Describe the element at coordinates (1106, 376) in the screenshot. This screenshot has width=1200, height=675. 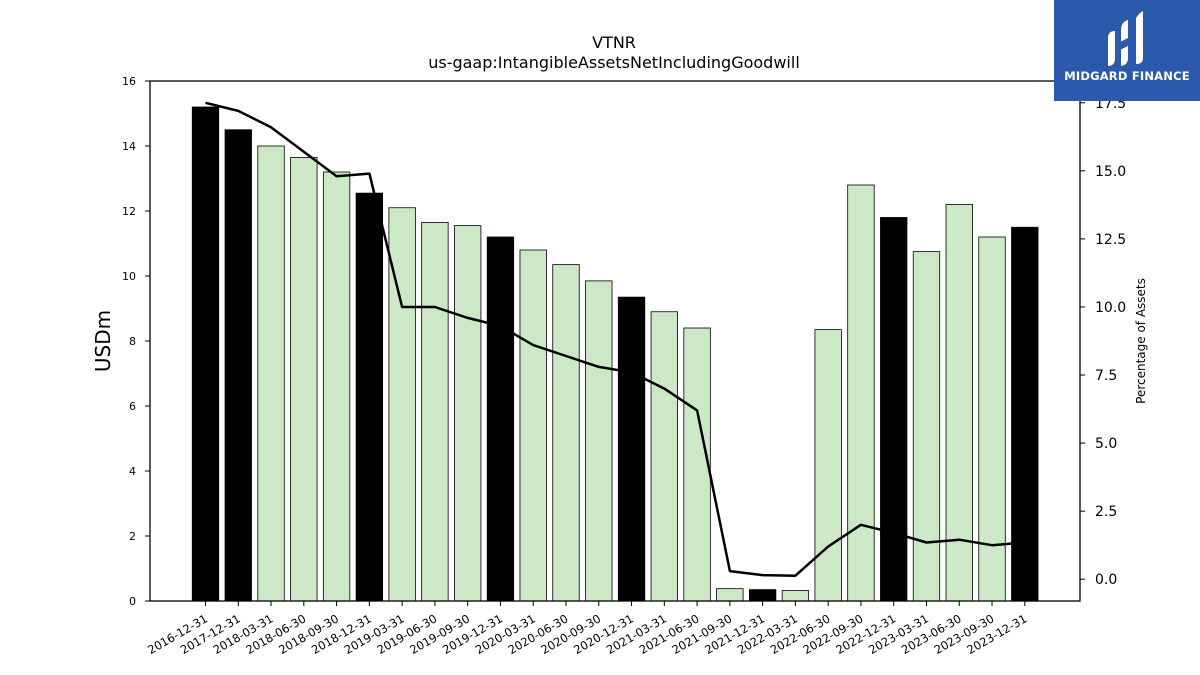
I see `y2-tick-label: 7.5` at that location.